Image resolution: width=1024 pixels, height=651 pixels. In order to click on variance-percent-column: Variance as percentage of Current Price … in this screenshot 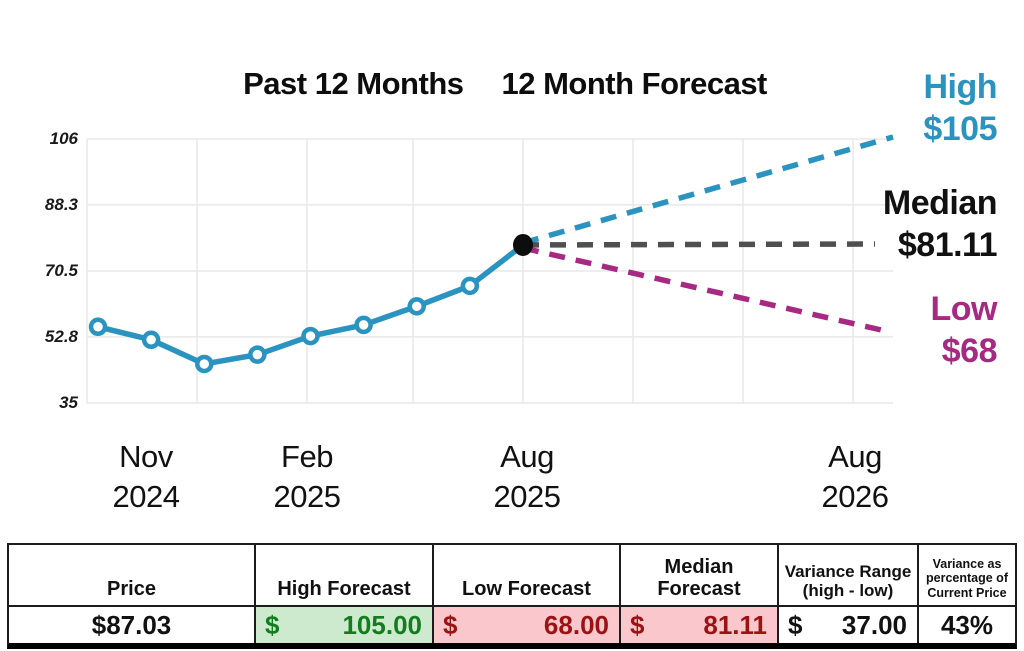, I will do `click(967, 594)`.